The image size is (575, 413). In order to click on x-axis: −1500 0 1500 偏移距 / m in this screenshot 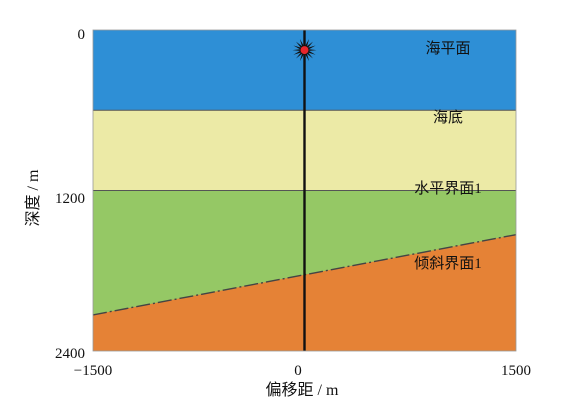, I will do `click(302, 381)`.